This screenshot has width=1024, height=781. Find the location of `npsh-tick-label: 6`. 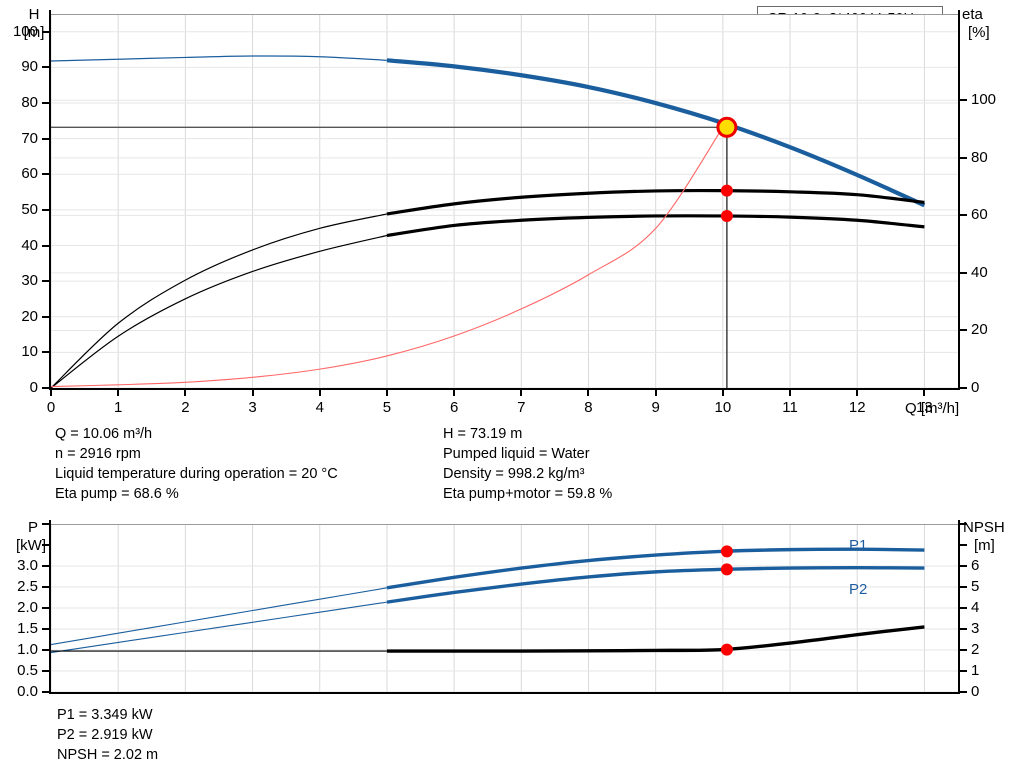

npsh-tick-label: 6 is located at coordinates (975, 565).